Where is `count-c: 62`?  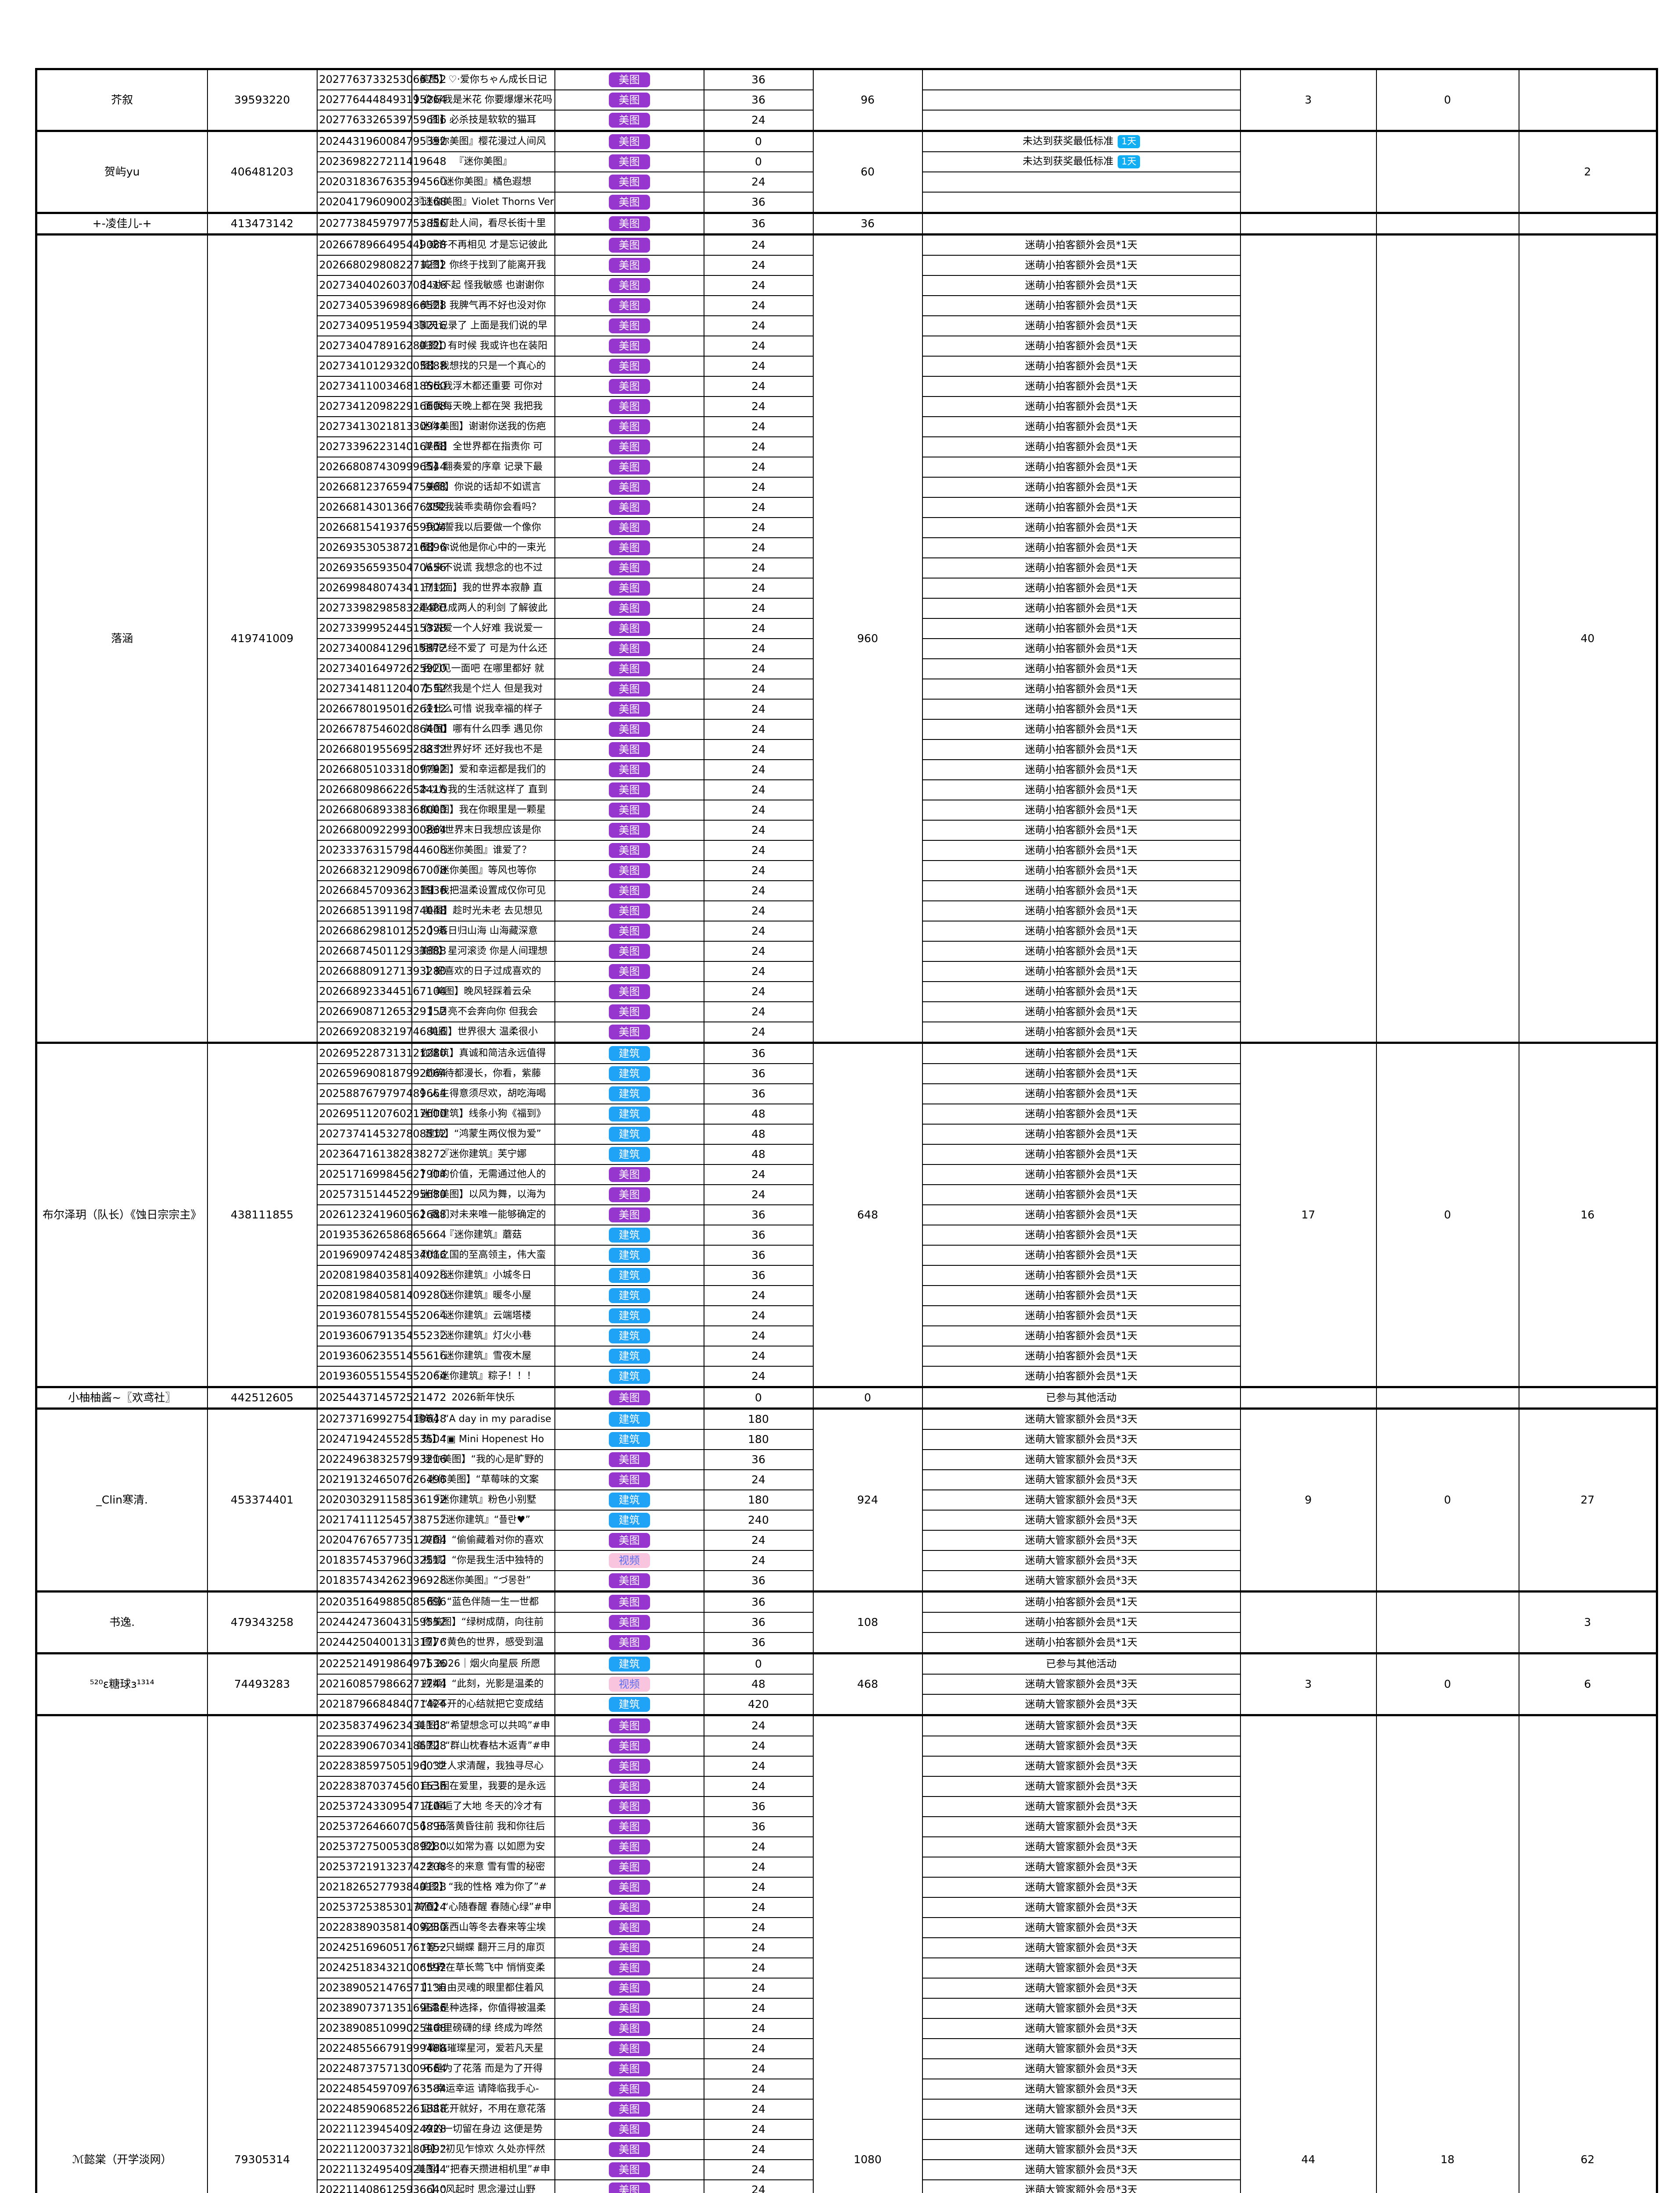
count-c: 62 is located at coordinates (1588, 1953).